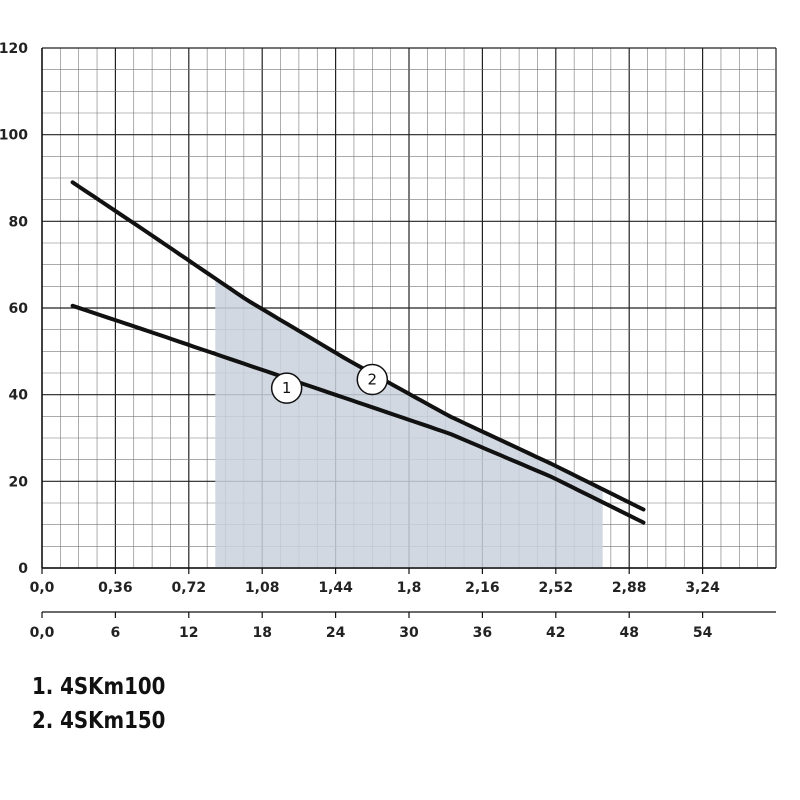 The height and width of the screenshot is (800, 800). I want to click on x-tick-label-top: 2,52, so click(556, 588).